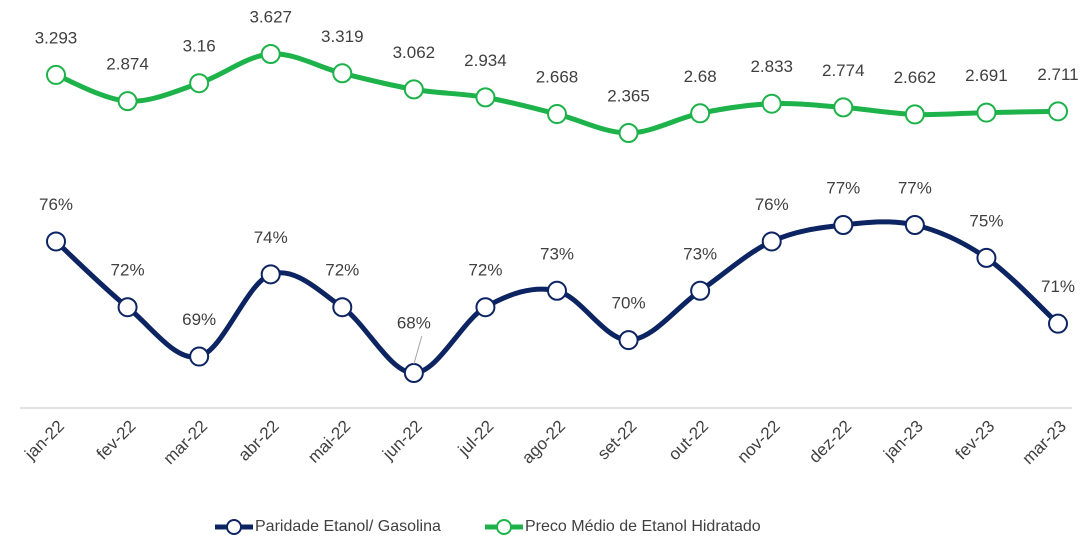 Image resolution: width=1089 pixels, height=540 pixels. What do you see at coordinates (199, 46) in the screenshot?
I see `data-label: 3.16` at bounding box center [199, 46].